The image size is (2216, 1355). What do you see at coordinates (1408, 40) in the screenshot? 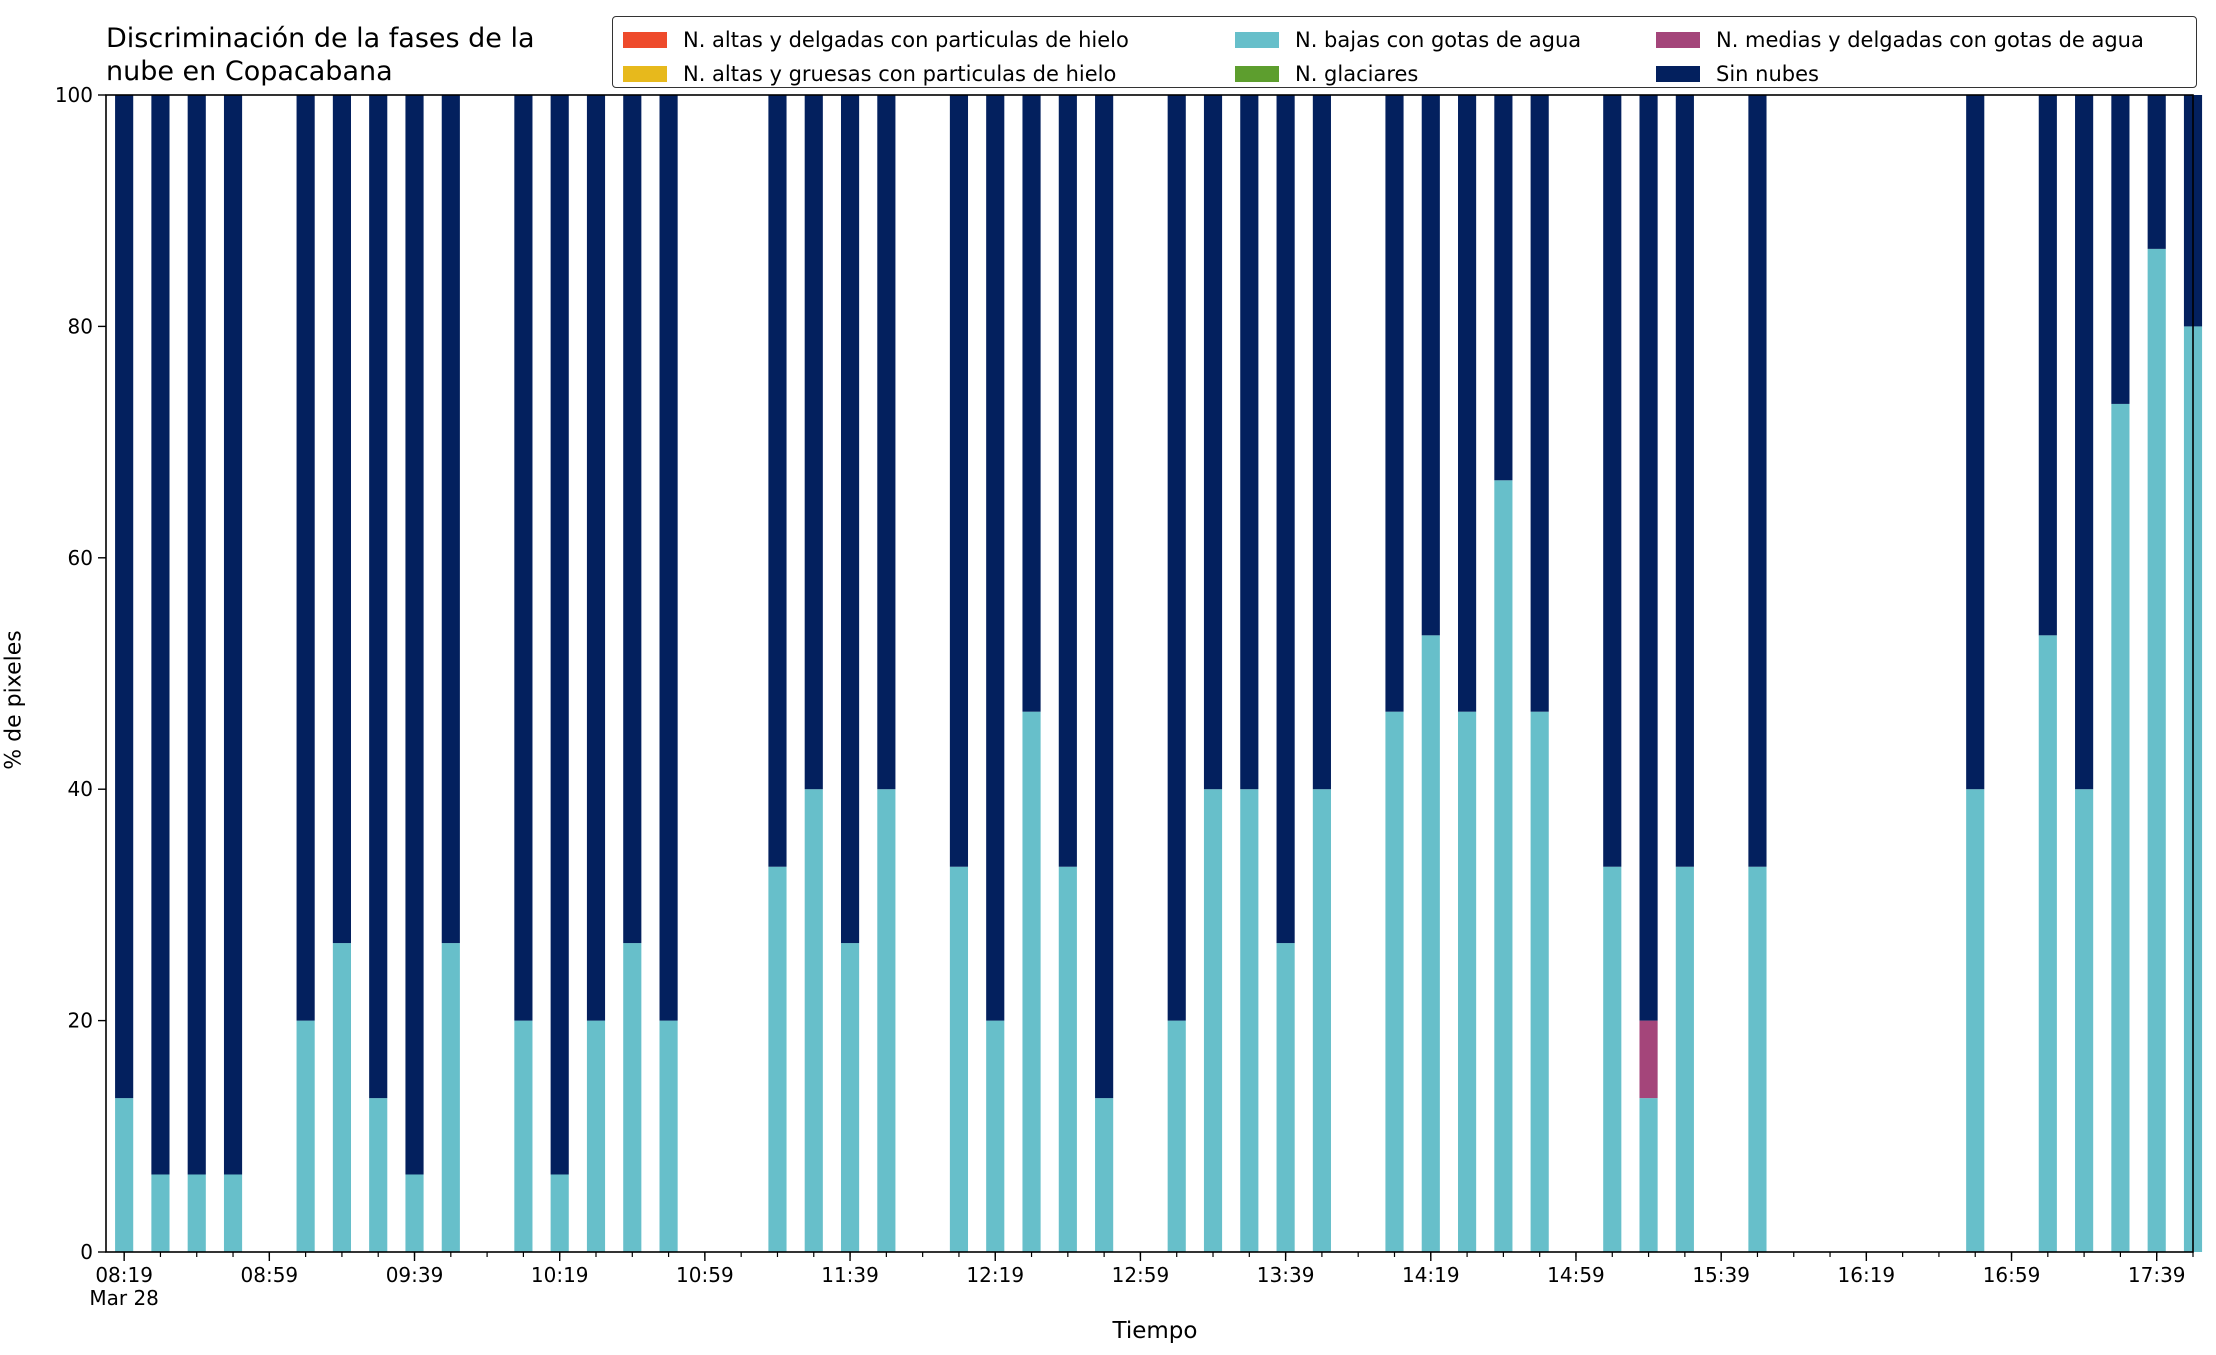
I see `legend-entry: N. bajas con gotas de agua` at bounding box center [1408, 40].